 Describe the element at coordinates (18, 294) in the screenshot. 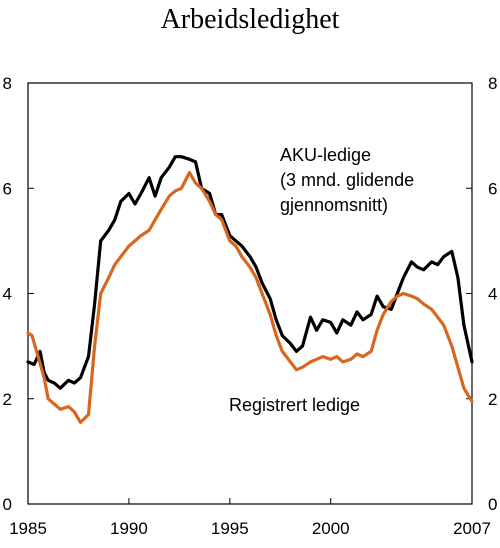

I see `y-axis-left: 0 2 4 6 8` at that location.